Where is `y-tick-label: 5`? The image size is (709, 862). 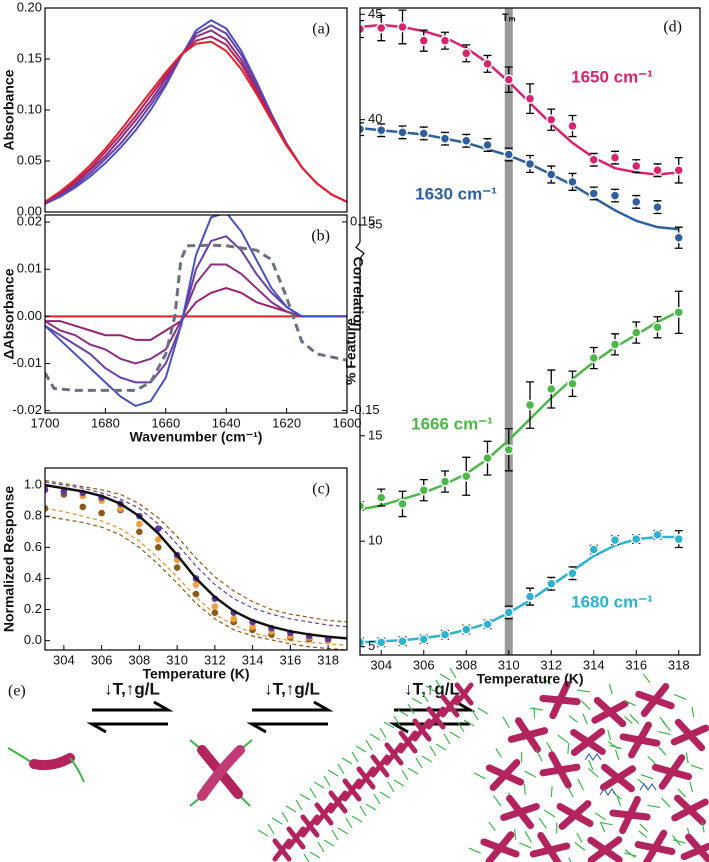
y-tick-label: 5 is located at coordinates (371, 645).